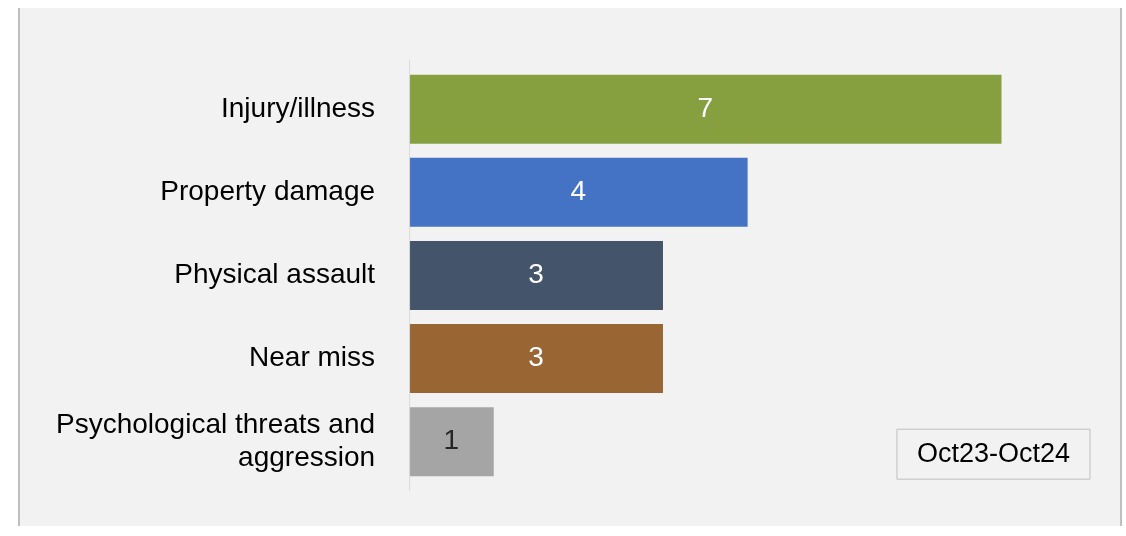  What do you see at coordinates (312, 357) in the screenshot?
I see `y-tick-label: Near miss` at bounding box center [312, 357].